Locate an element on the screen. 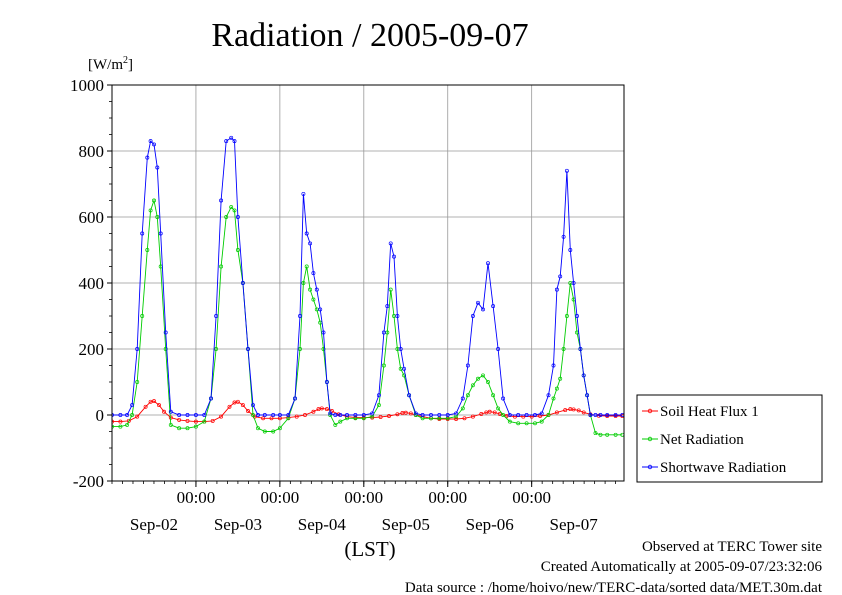  x-date-label: Sep-07 is located at coordinates (574, 524).